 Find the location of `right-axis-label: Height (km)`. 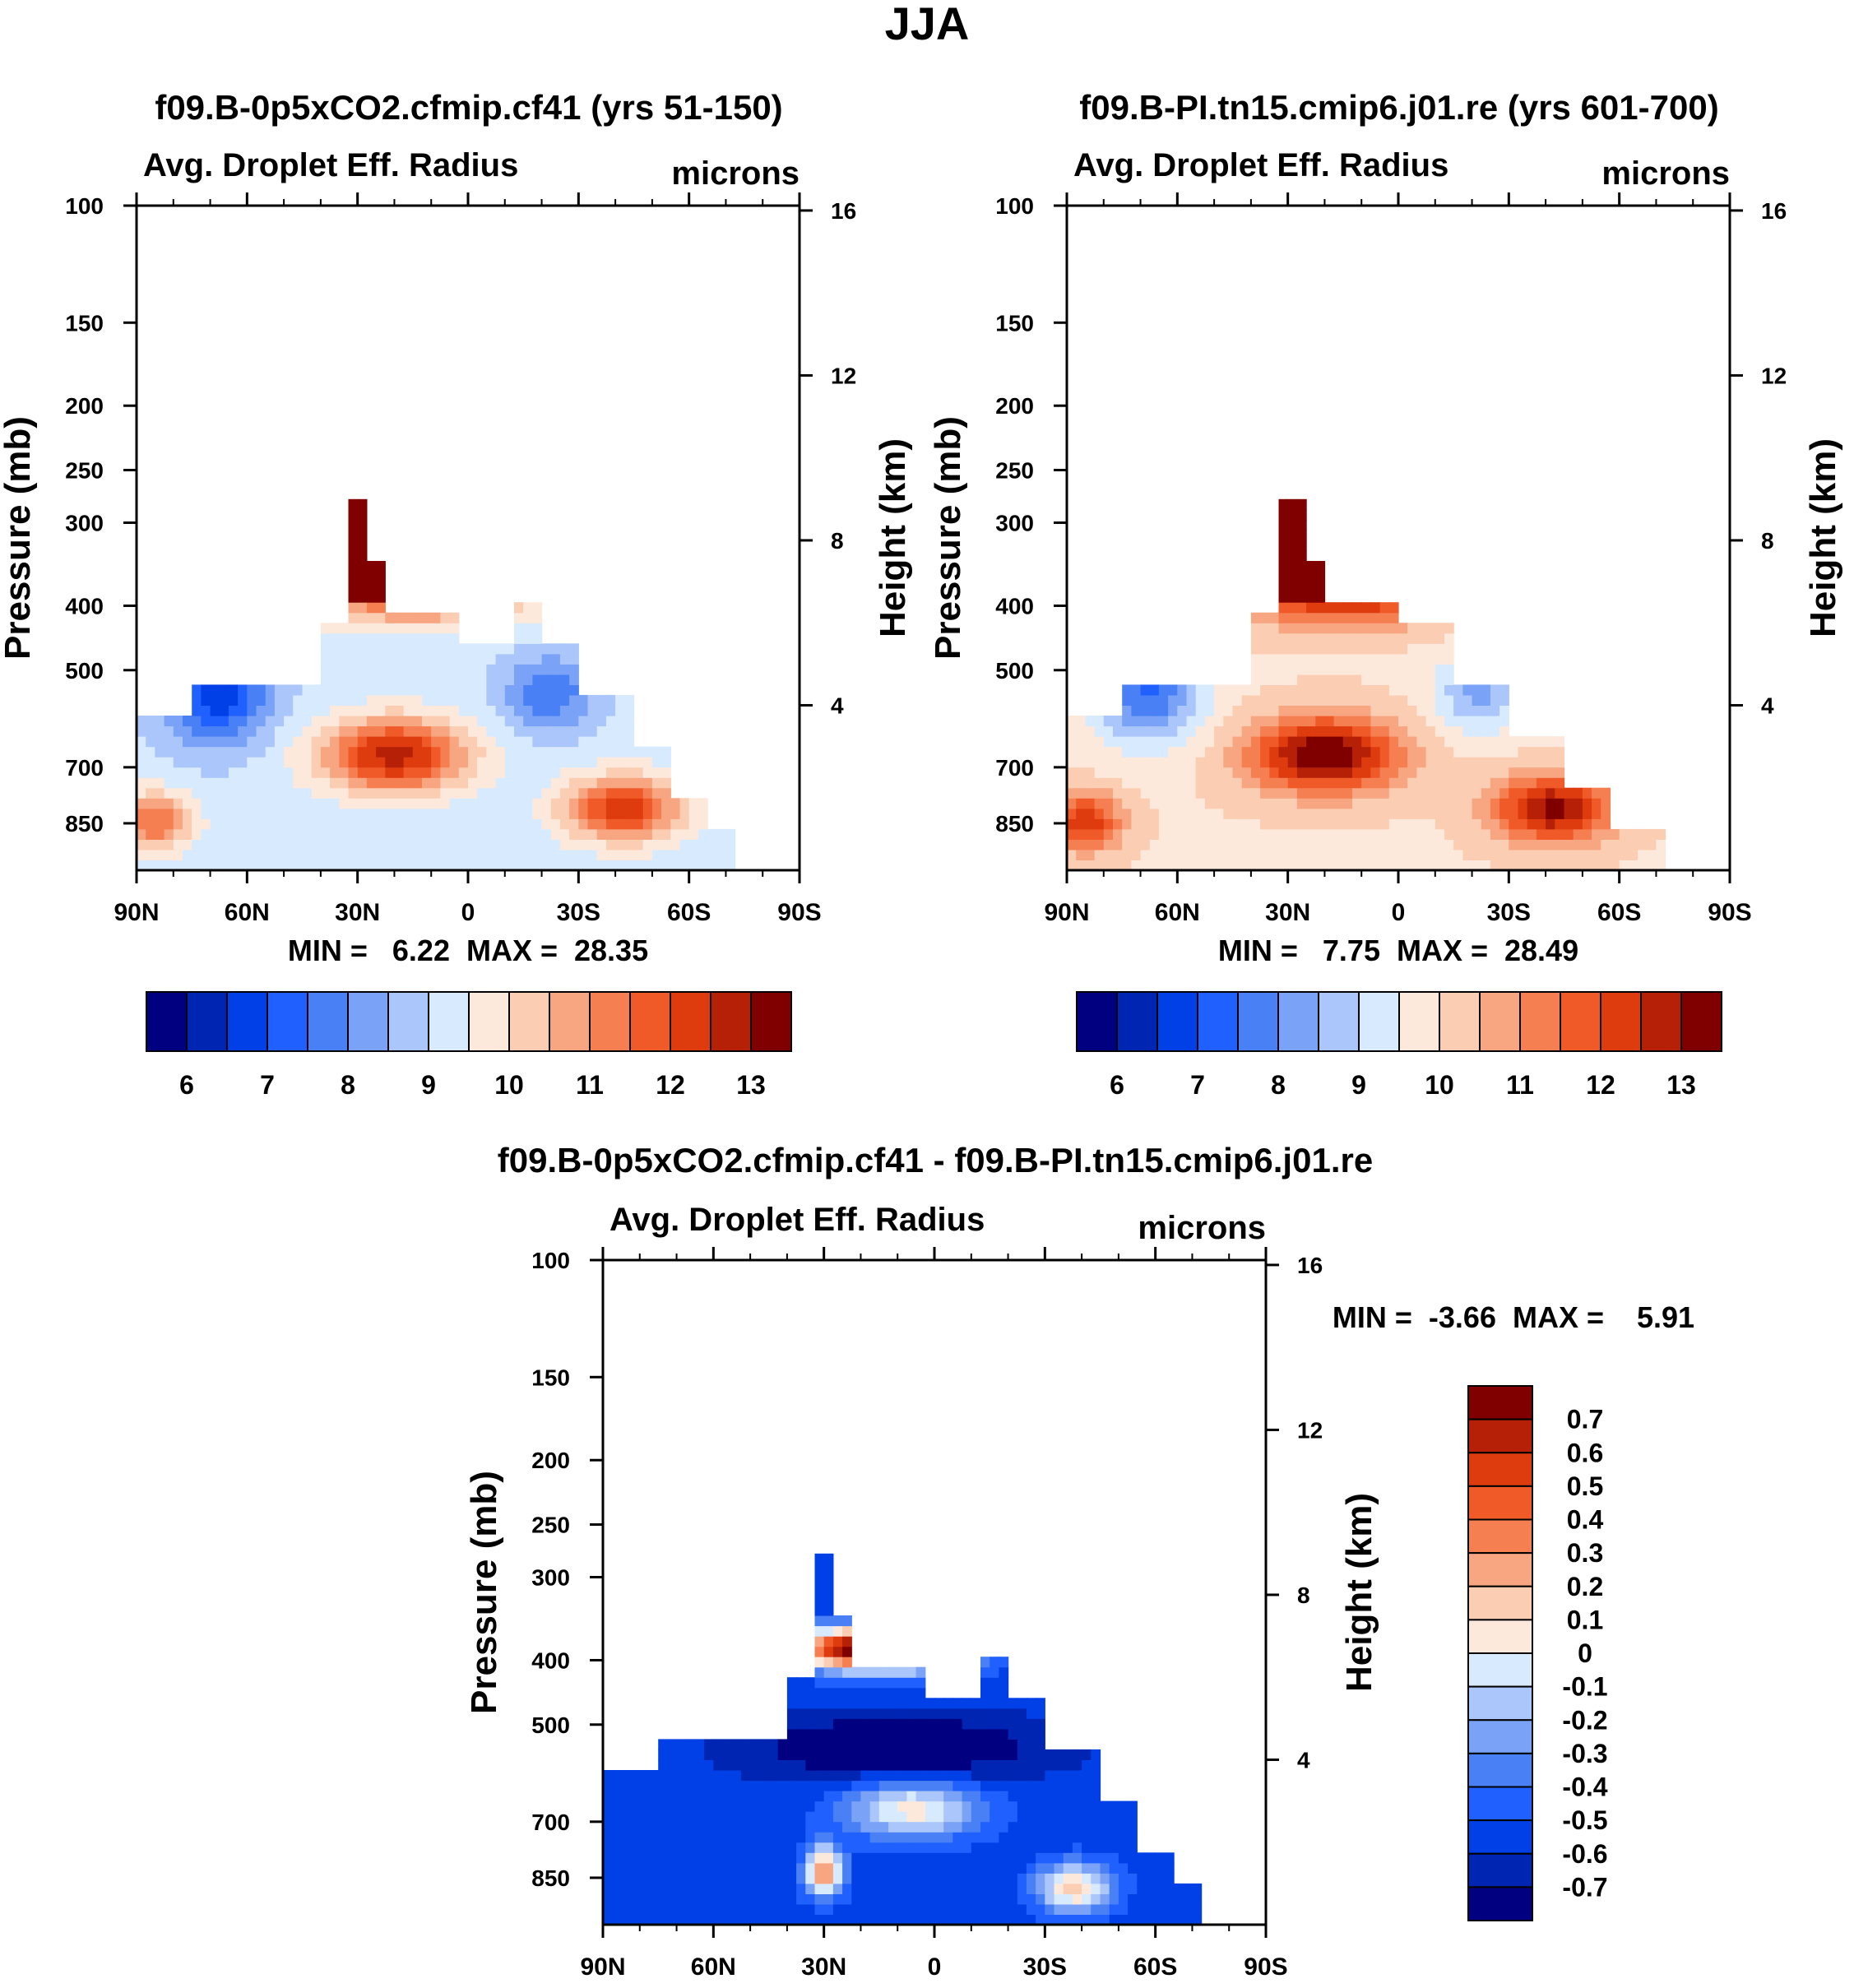

right-axis-label: Height (km) is located at coordinates (1359, 1592).